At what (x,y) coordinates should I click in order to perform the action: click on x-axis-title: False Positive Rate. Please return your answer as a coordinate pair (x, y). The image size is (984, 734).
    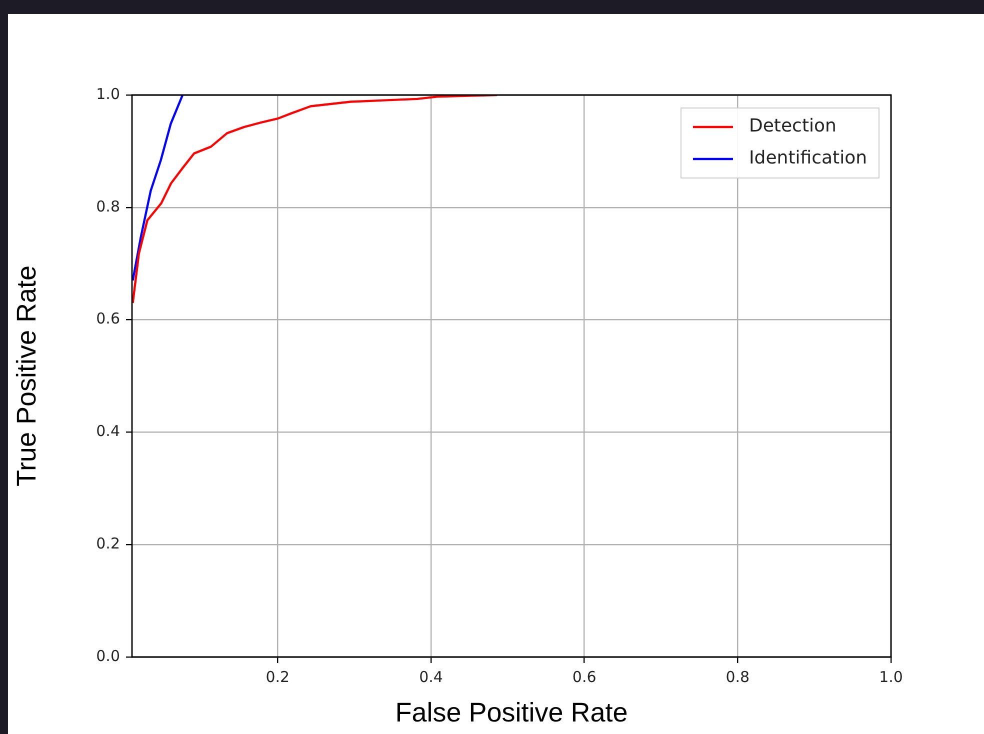
    Looking at the image, I should click on (511, 712).